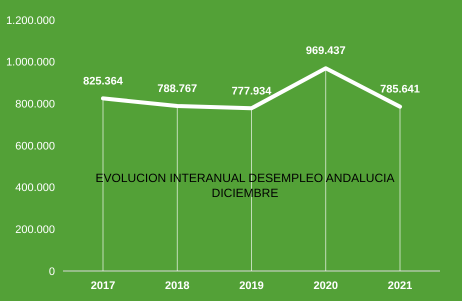  Describe the element at coordinates (35, 188) in the screenshot. I see `y-tick-label: 400.000` at that location.